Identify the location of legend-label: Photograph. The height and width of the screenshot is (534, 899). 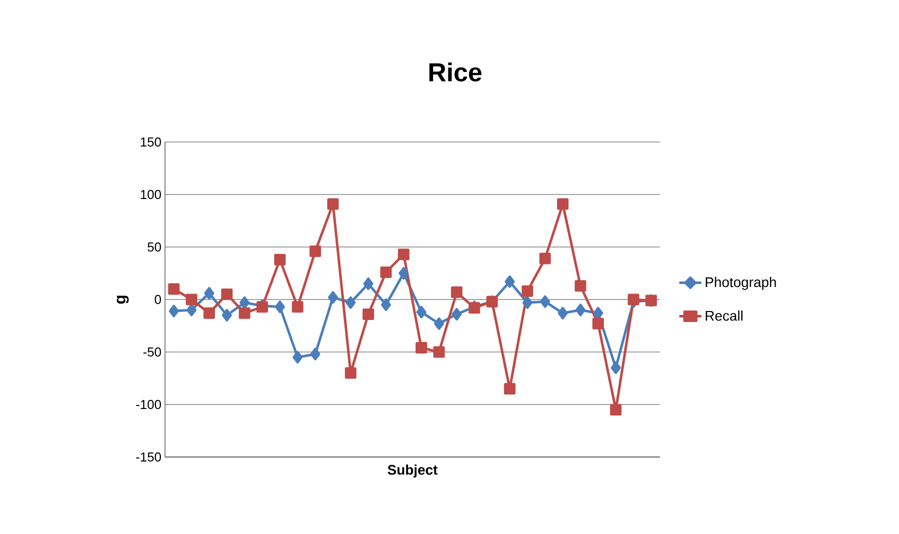
(741, 283).